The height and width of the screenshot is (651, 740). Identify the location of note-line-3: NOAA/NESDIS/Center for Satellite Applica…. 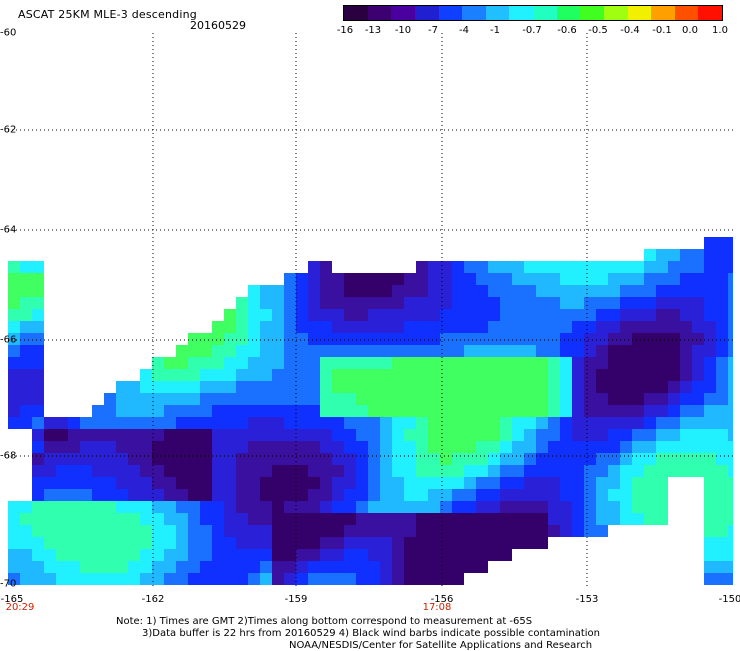
(441, 645).